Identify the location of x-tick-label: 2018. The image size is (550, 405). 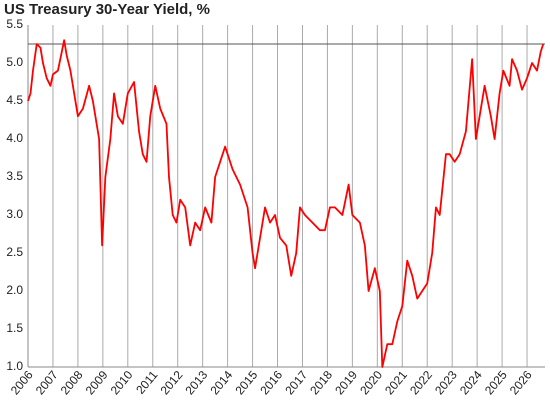
(321, 383).